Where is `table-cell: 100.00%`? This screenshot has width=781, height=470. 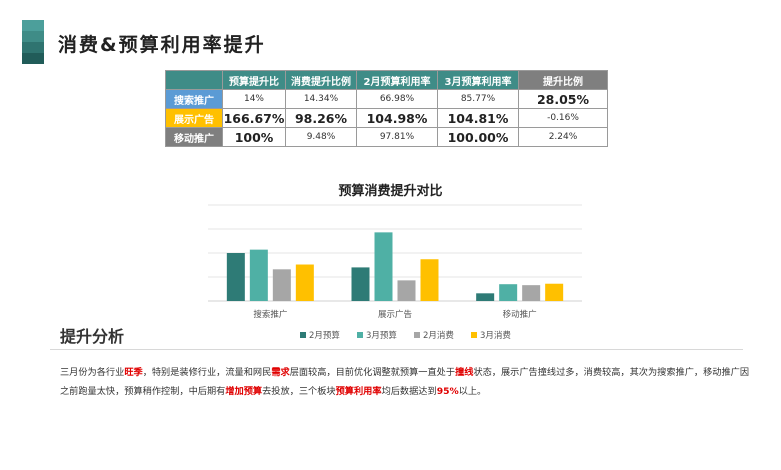 table-cell: 100.00% is located at coordinates (478, 137).